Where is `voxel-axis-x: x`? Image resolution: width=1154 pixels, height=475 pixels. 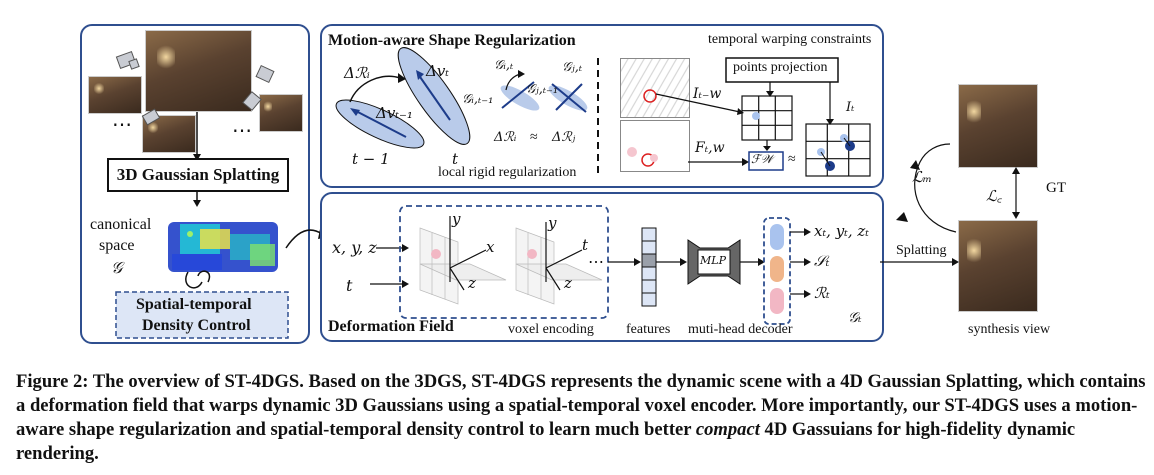
voxel-axis-x: x is located at coordinates (490, 247).